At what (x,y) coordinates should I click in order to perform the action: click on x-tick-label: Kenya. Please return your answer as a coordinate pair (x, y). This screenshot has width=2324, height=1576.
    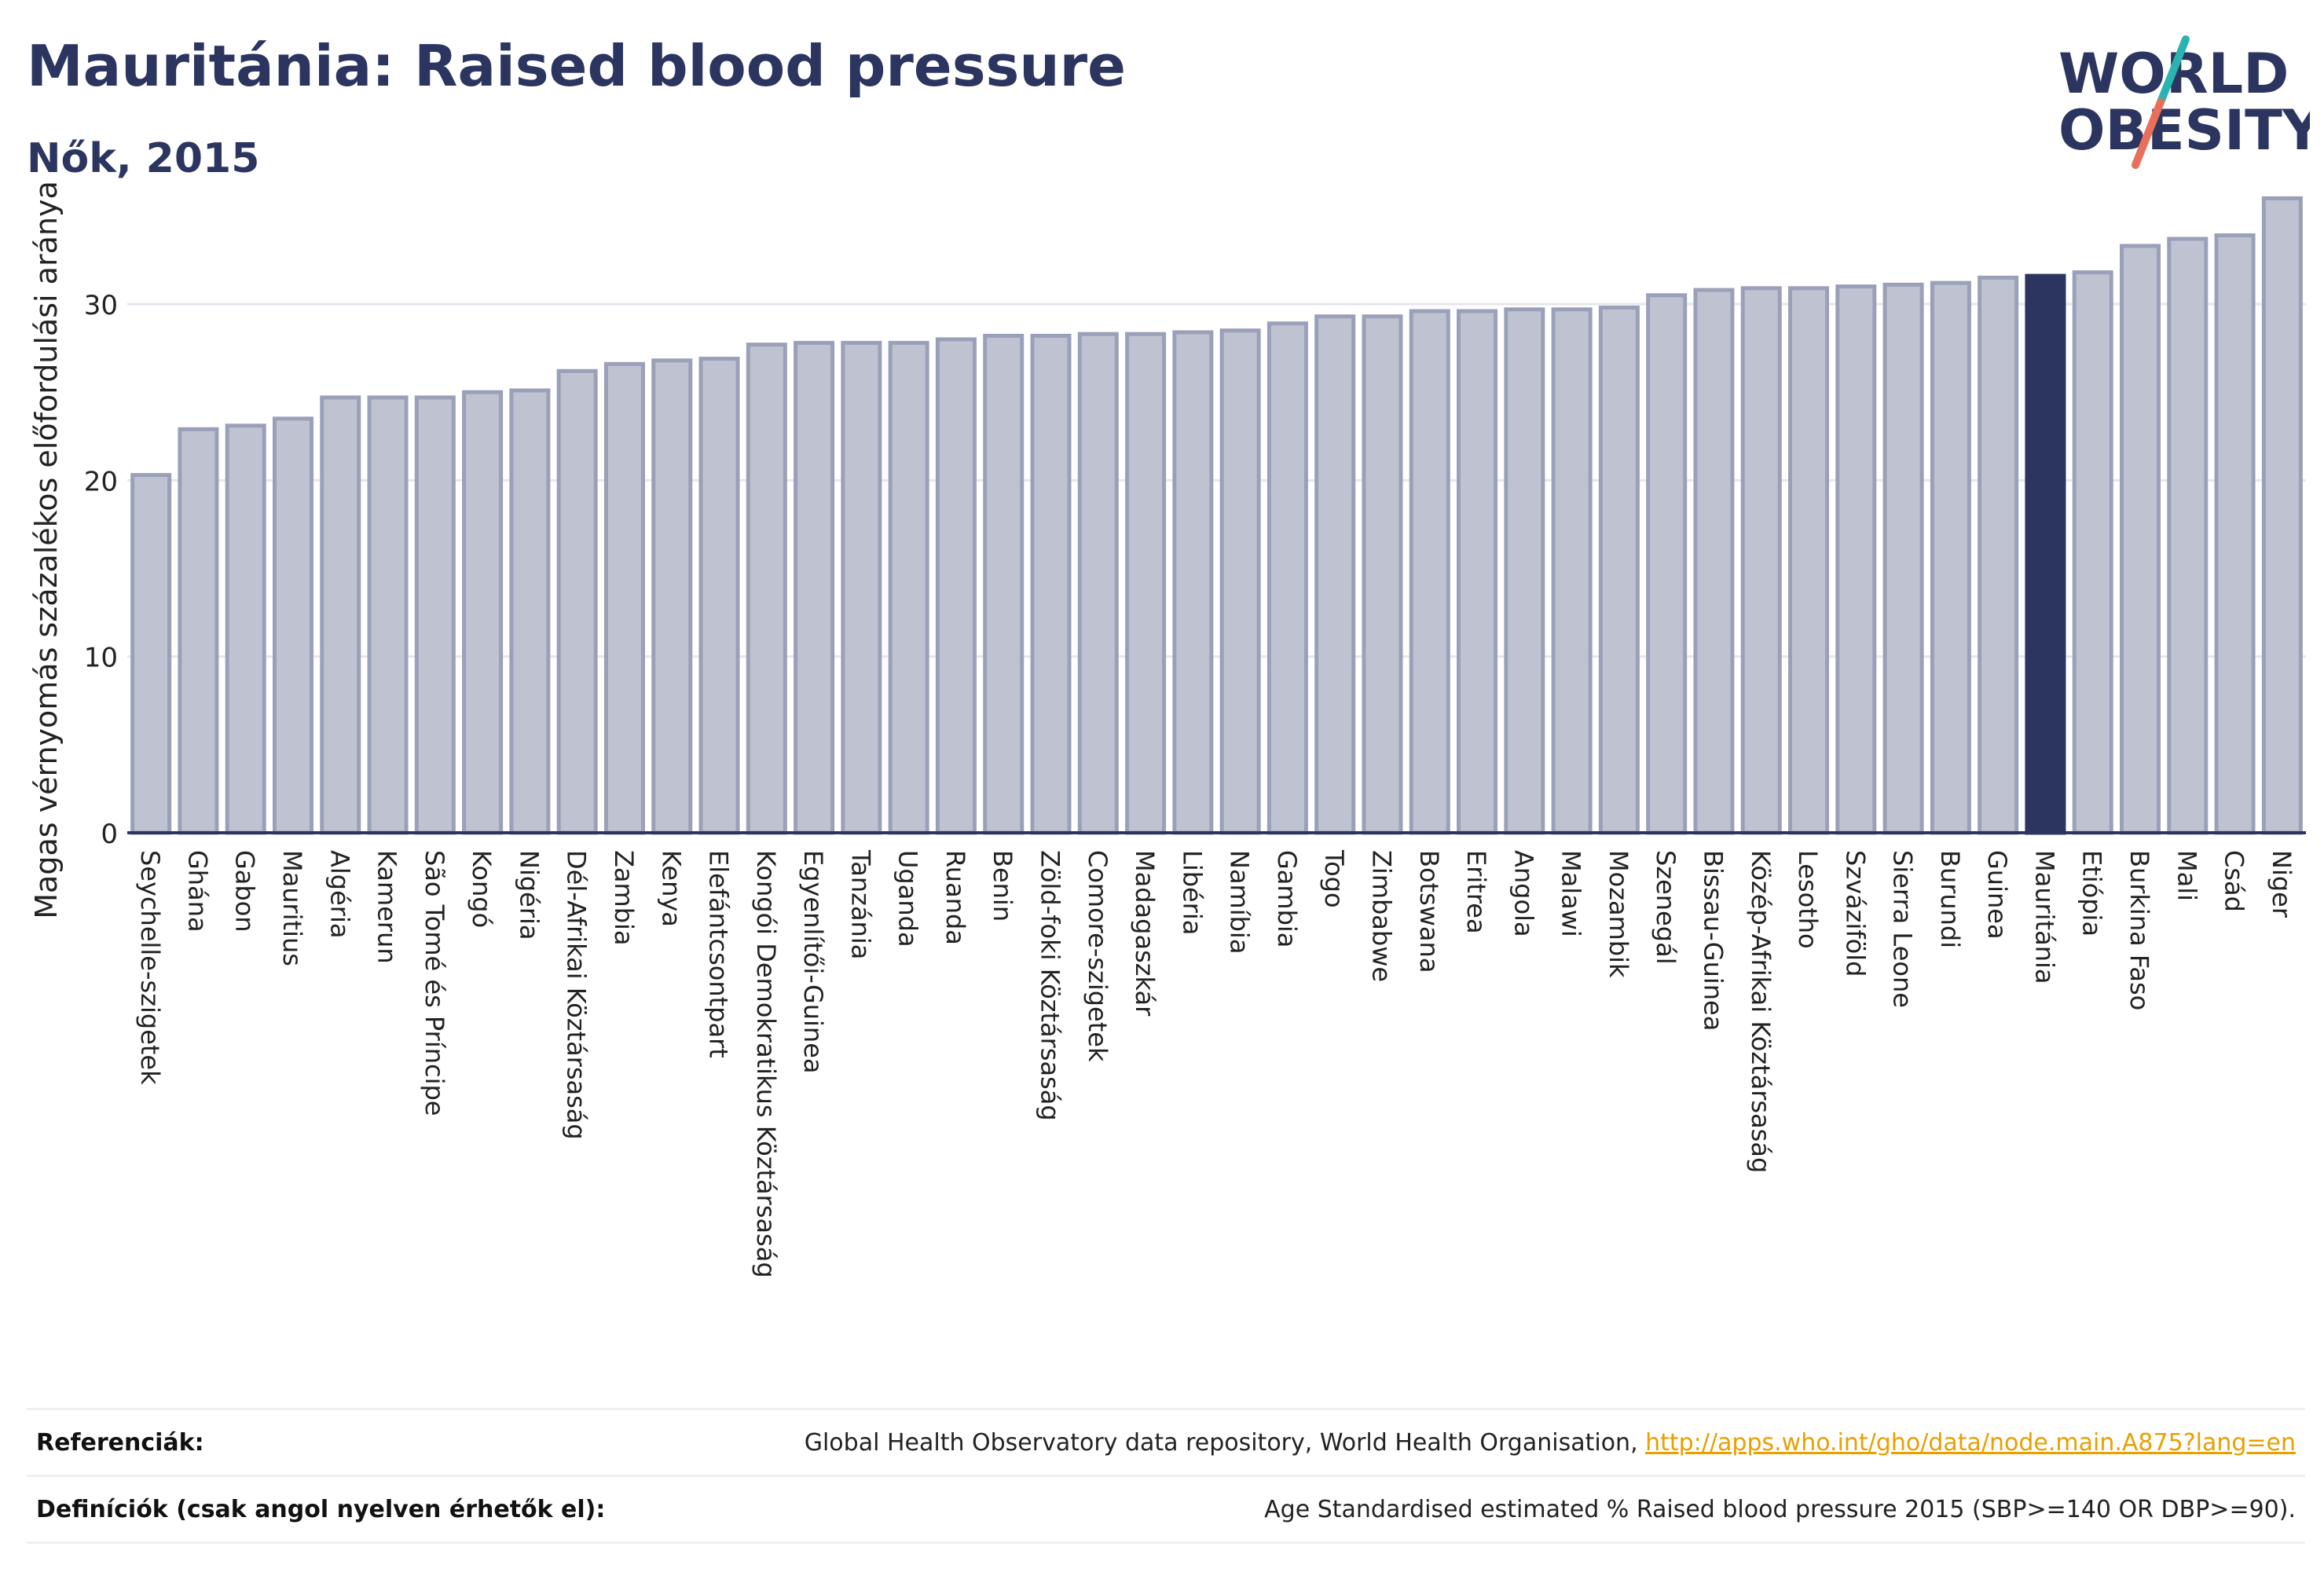
    Looking at the image, I should click on (671, 888).